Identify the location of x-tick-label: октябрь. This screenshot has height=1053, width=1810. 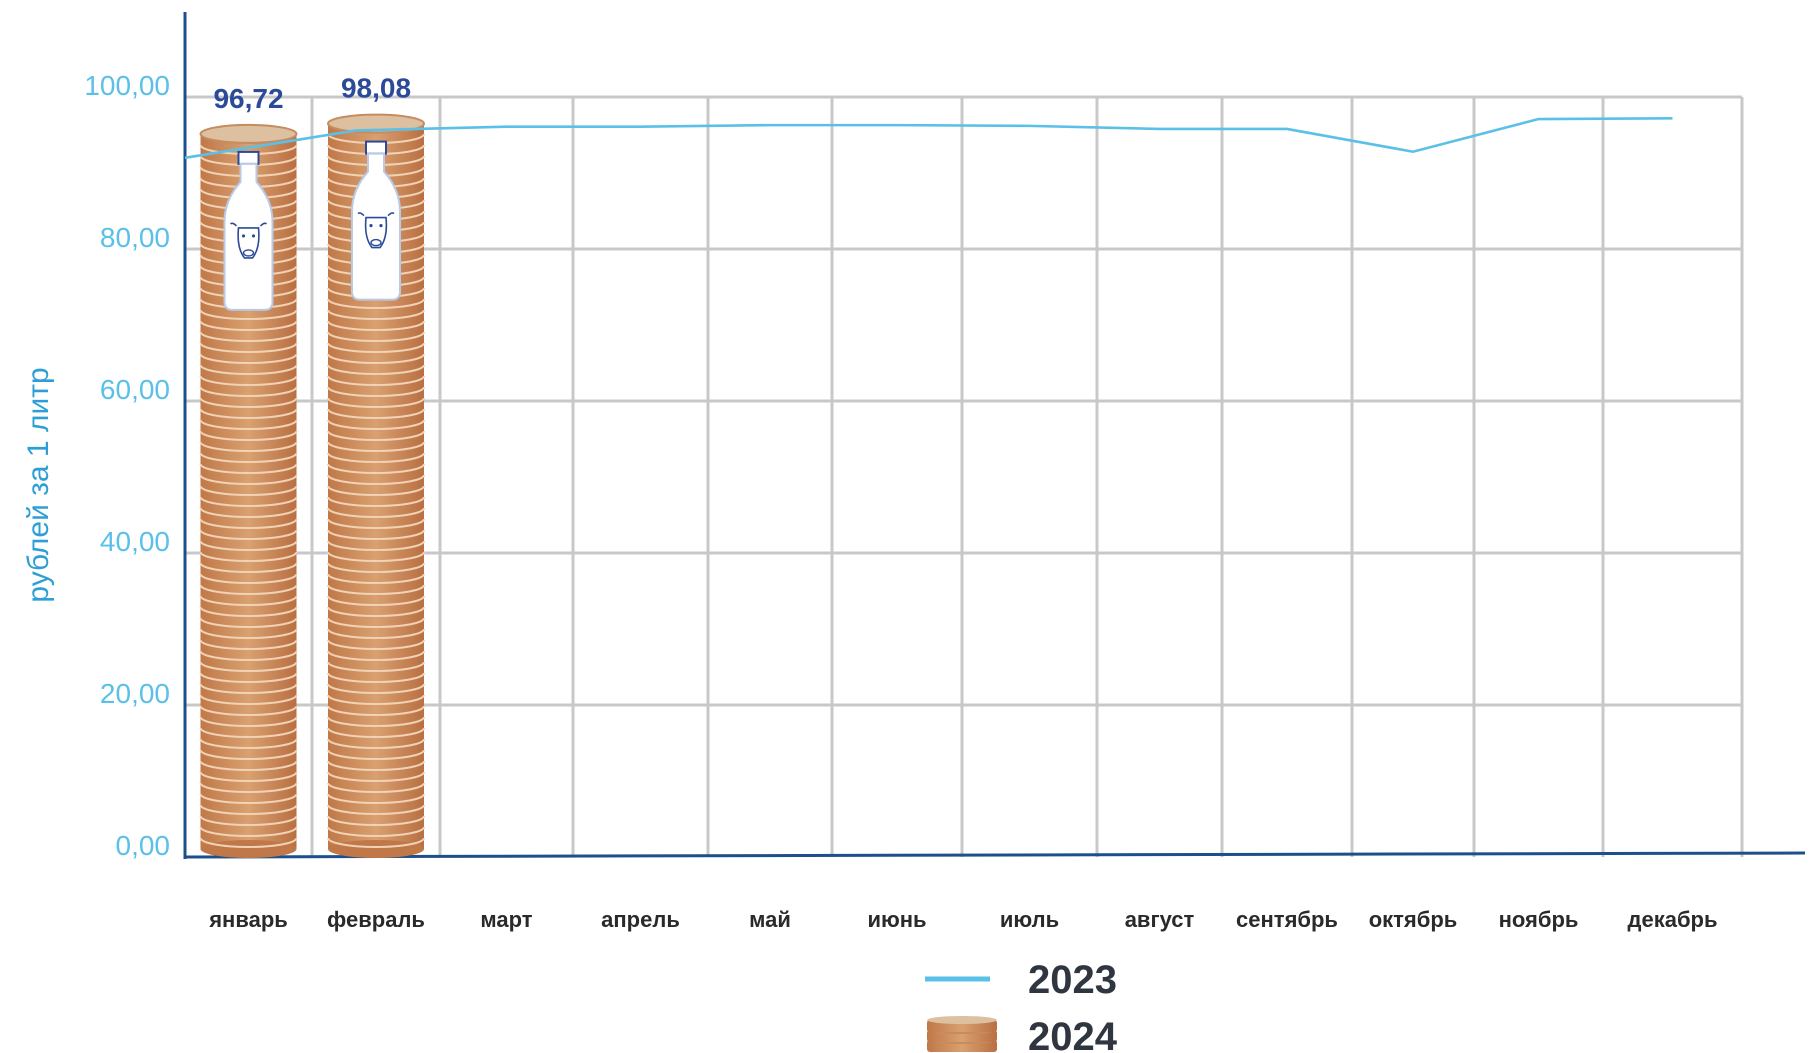
(1413, 919).